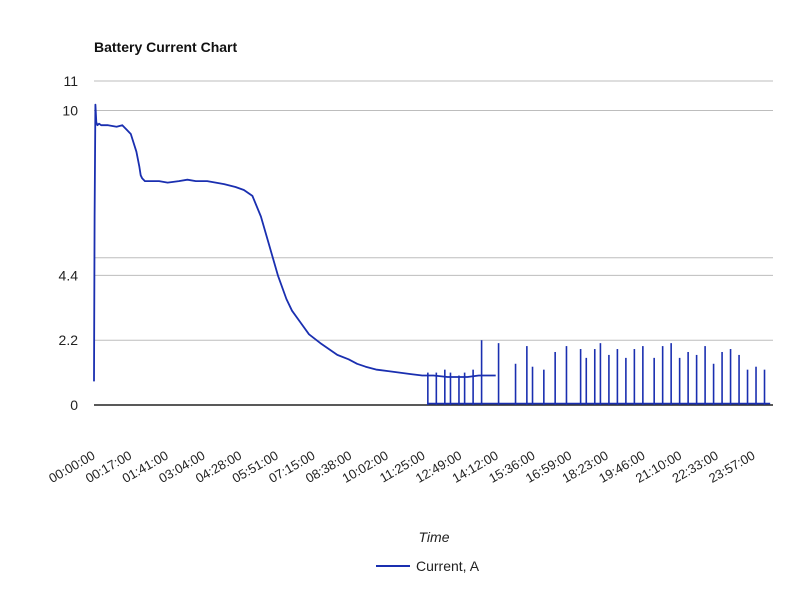 The height and width of the screenshot is (589, 800). Describe the element at coordinates (434, 537) in the screenshot. I see `x-axis-title: Time` at that location.